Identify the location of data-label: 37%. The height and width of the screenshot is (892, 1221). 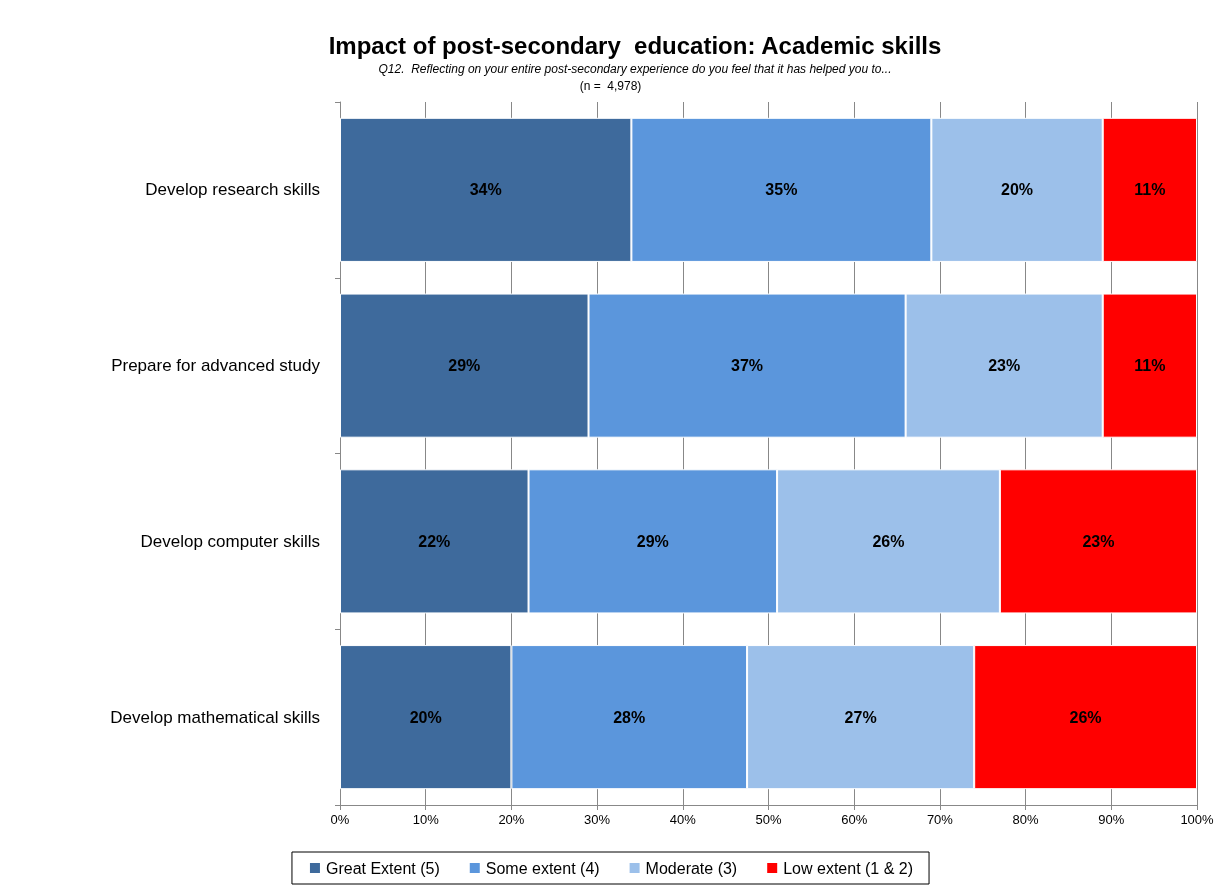
(747, 366).